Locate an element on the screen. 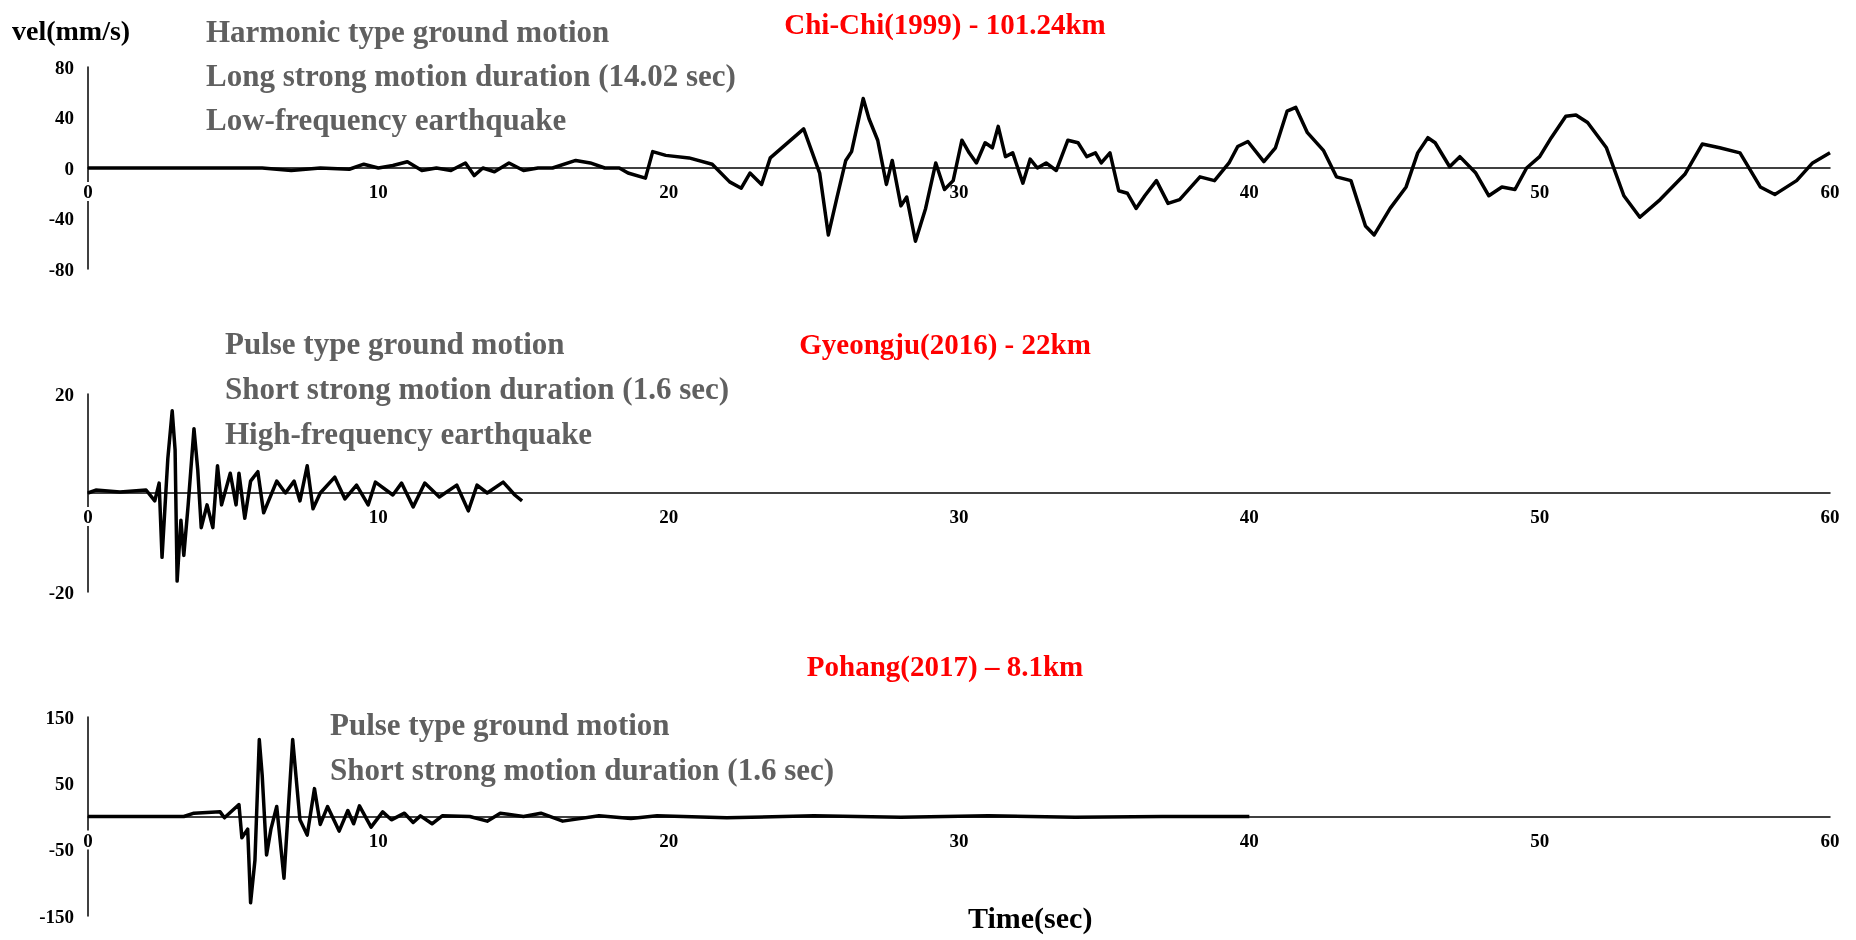 The image size is (1856, 940). chart-title: Pohang(2017) – 8.1km is located at coordinates (945, 666).